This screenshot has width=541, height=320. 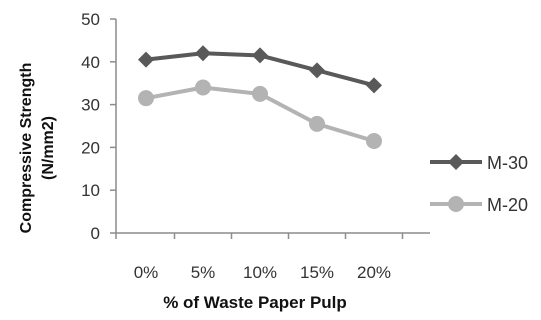 I want to click on legend: M-30 M-20, so click(x=479, y=184).